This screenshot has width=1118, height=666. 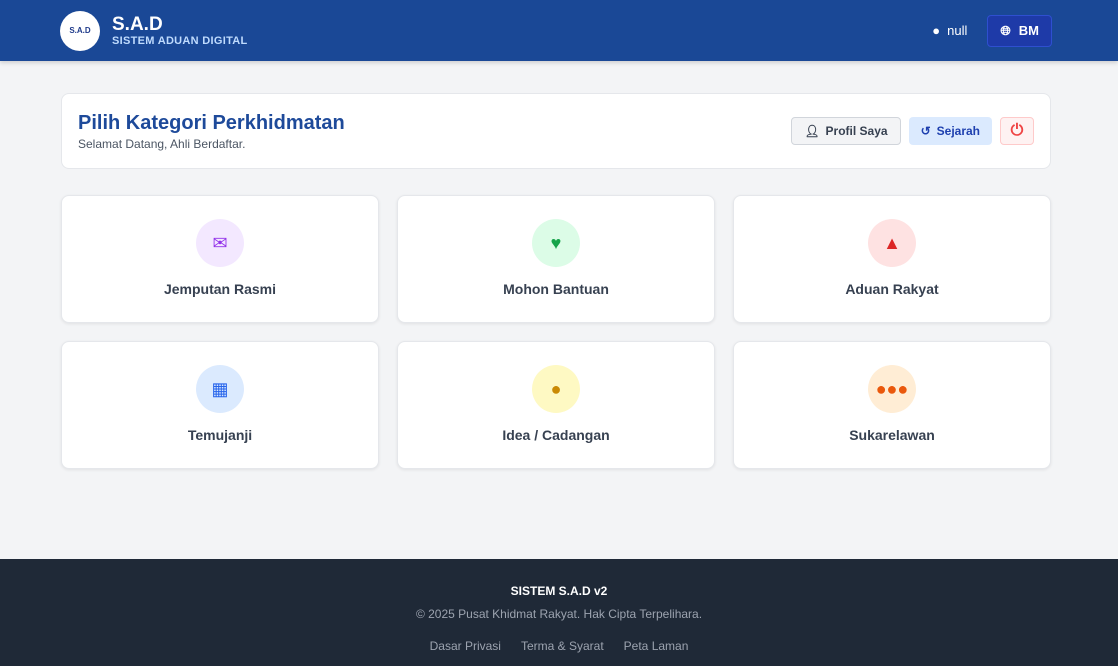 I want to click on service-aduan-rakyat: ▲ Aduan Rakyat, so click(x=892, y=259).